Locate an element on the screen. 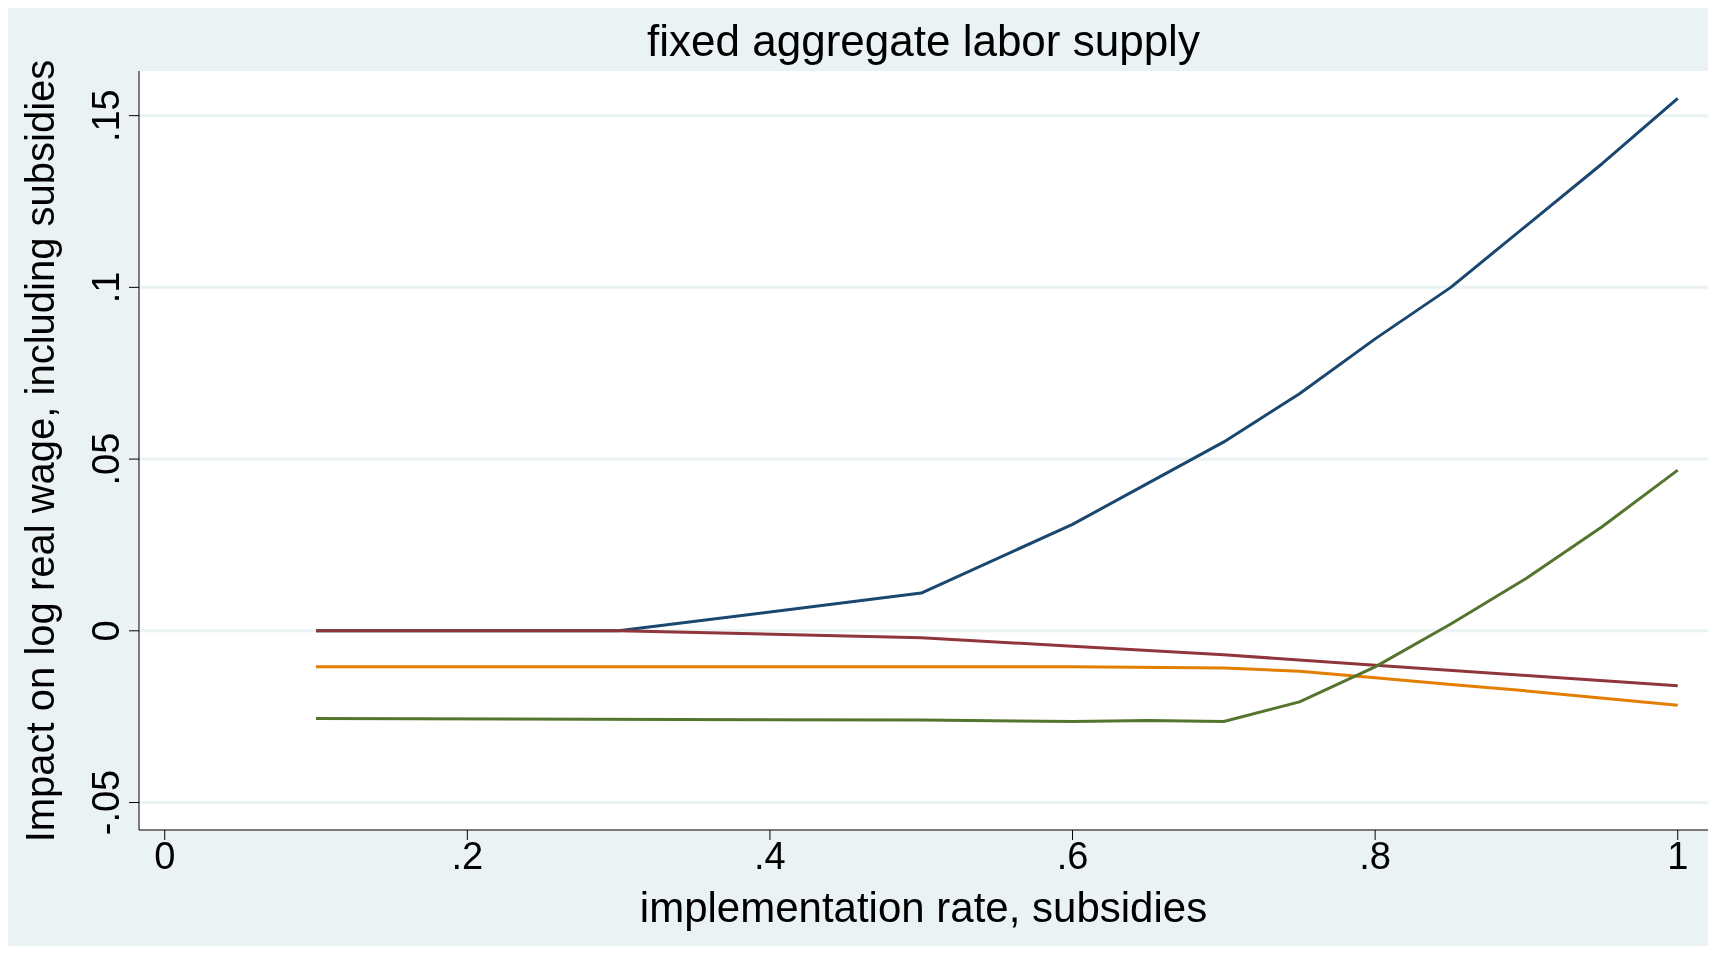 The height and width of the screenshot is (954, 1712). x-tick-label: 1 is located at coordinates (1678, 855).